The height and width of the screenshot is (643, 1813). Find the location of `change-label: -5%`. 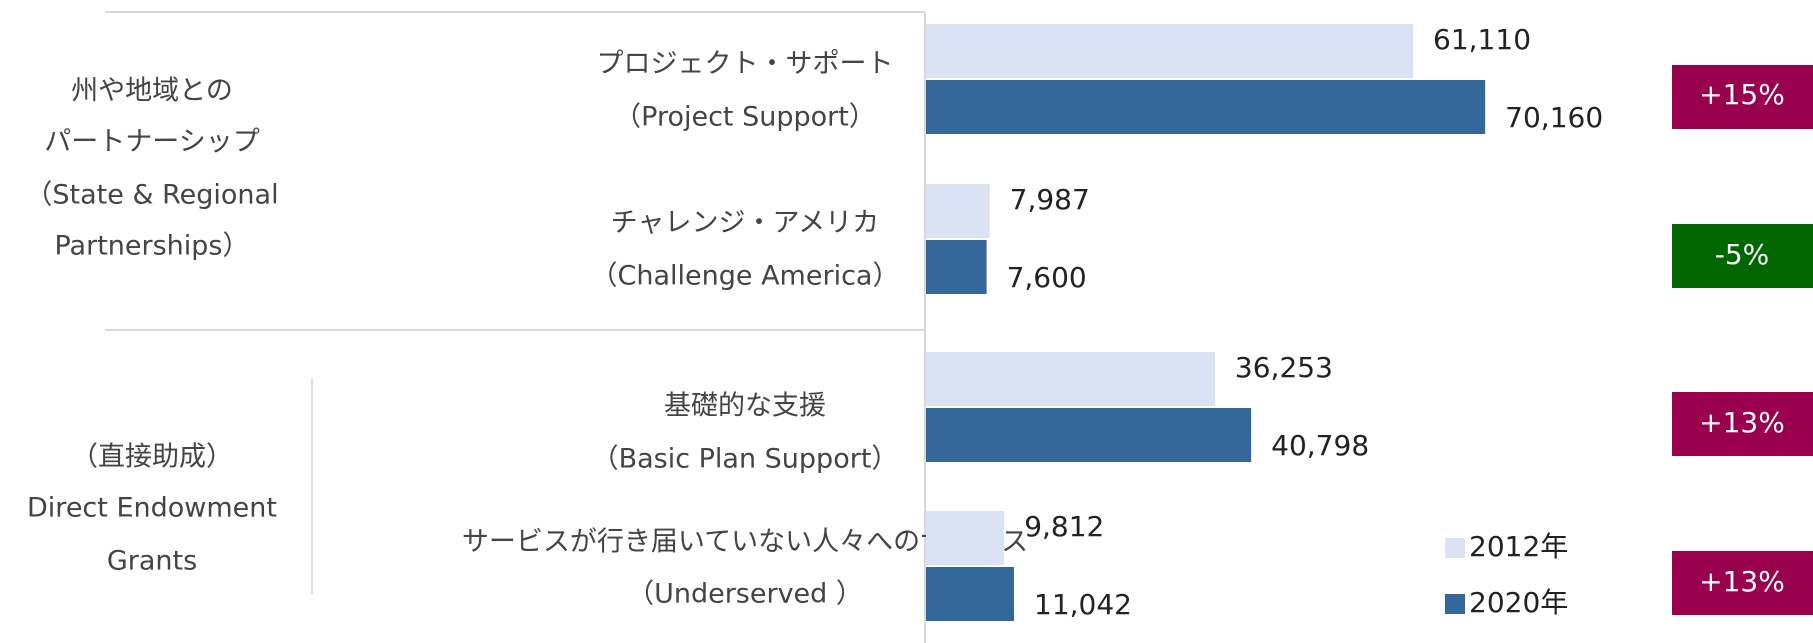

change-label: -5% is located at coordinates (1742, 254).